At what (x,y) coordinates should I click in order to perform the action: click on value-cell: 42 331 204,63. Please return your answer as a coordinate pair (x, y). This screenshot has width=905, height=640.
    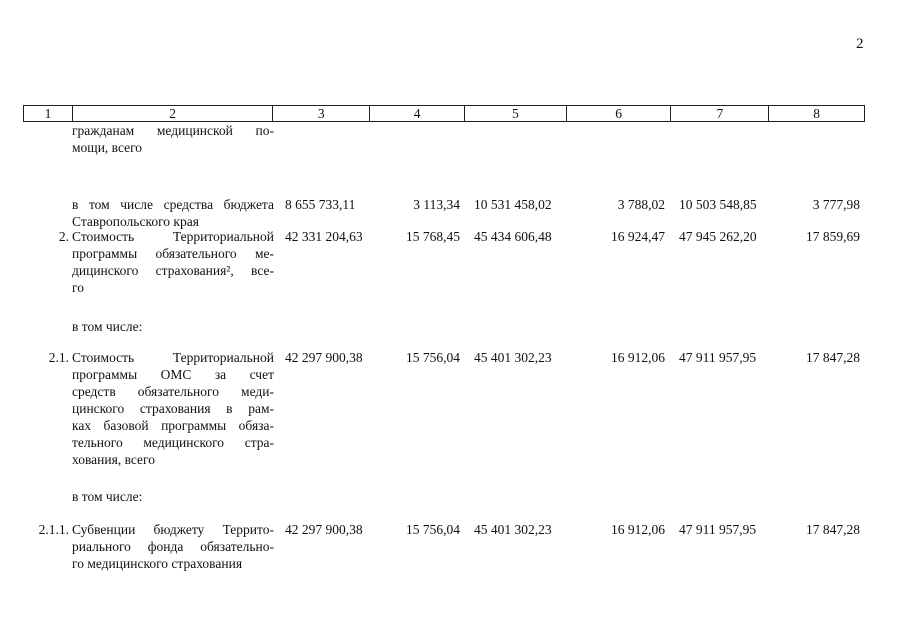
    Looking at the image, I should click on (324, 236).